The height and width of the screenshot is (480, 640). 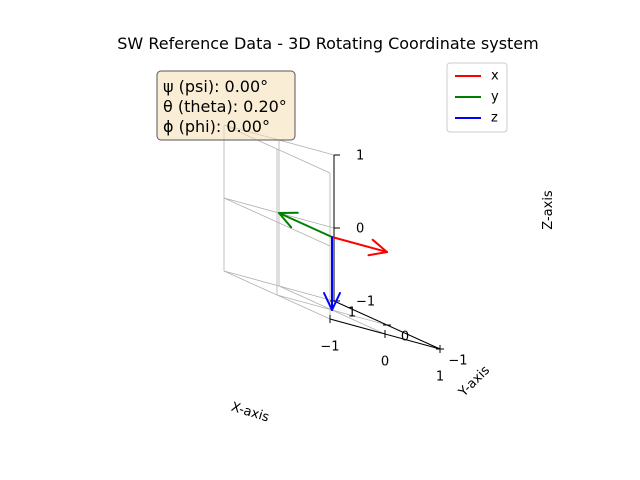 What do you see at coordinates (477, 97) in the screenshot?
I see `legend: xyz` at bounding box center [477, 97].